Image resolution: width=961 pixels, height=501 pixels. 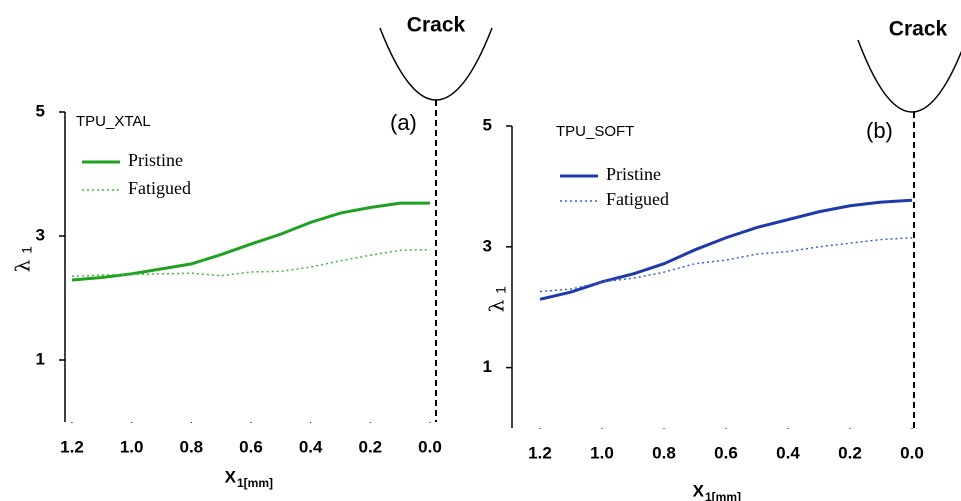 I want to click on material-label: TPU_SOFT, so click(x=595, y=131).